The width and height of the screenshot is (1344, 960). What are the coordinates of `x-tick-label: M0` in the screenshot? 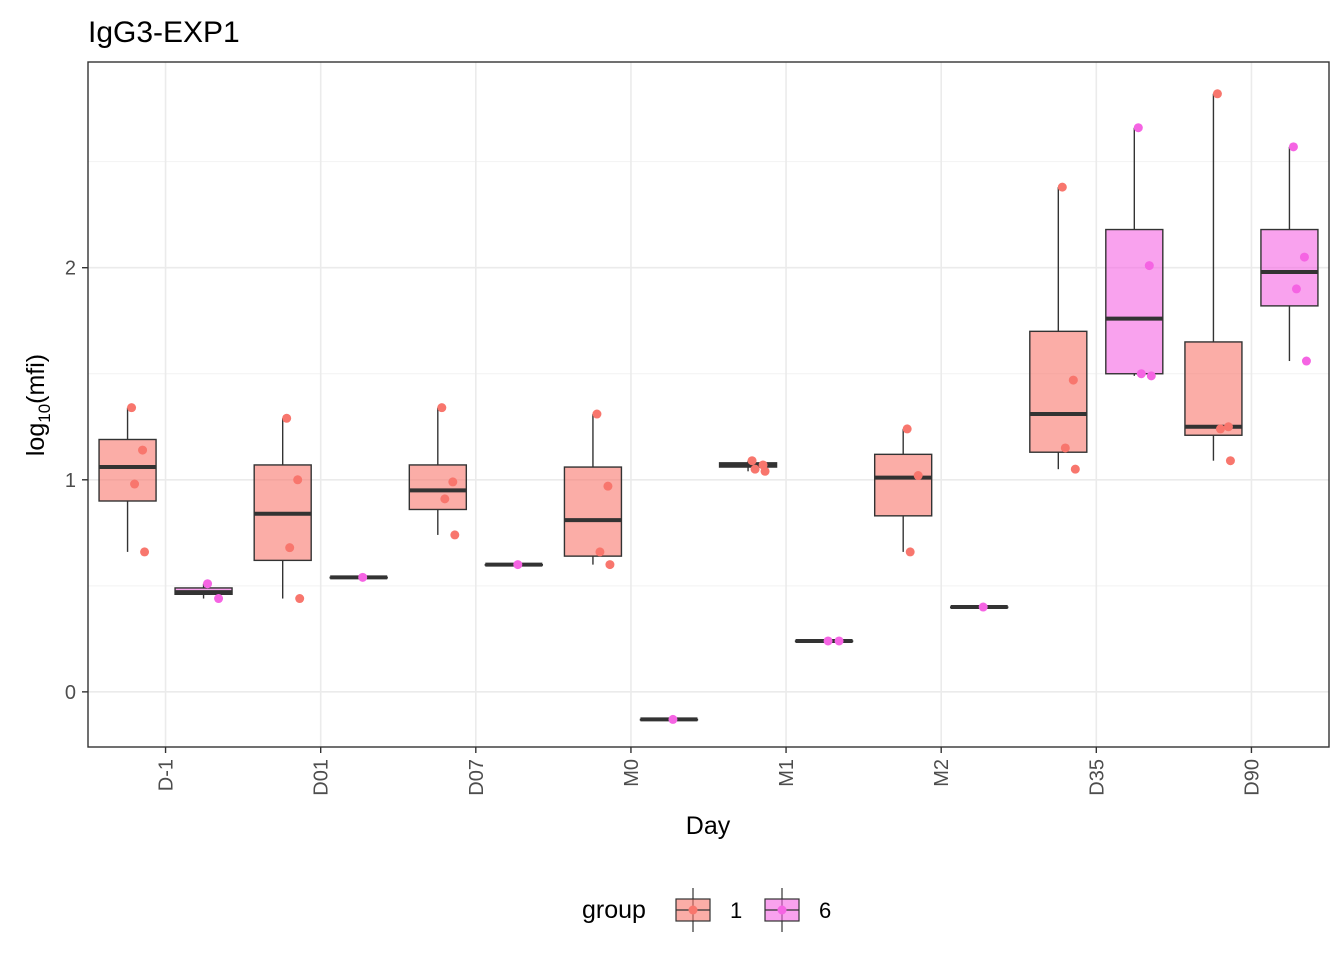 It's located at (632, 773).